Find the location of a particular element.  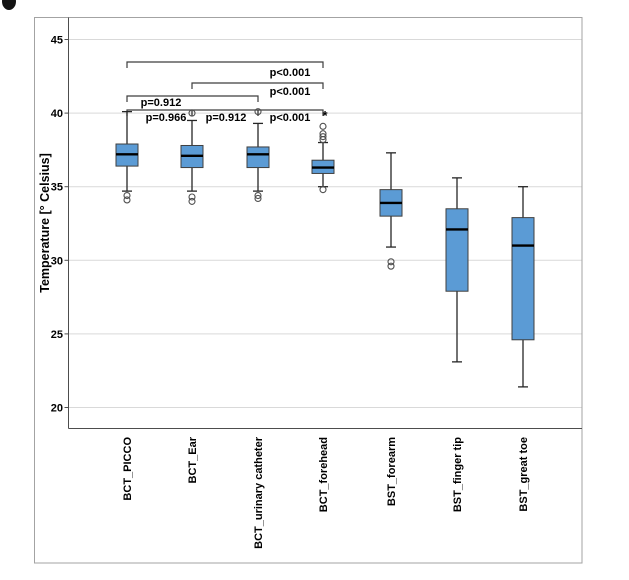

x-category-label: BST_forearm is located at coordinates (392, 471).